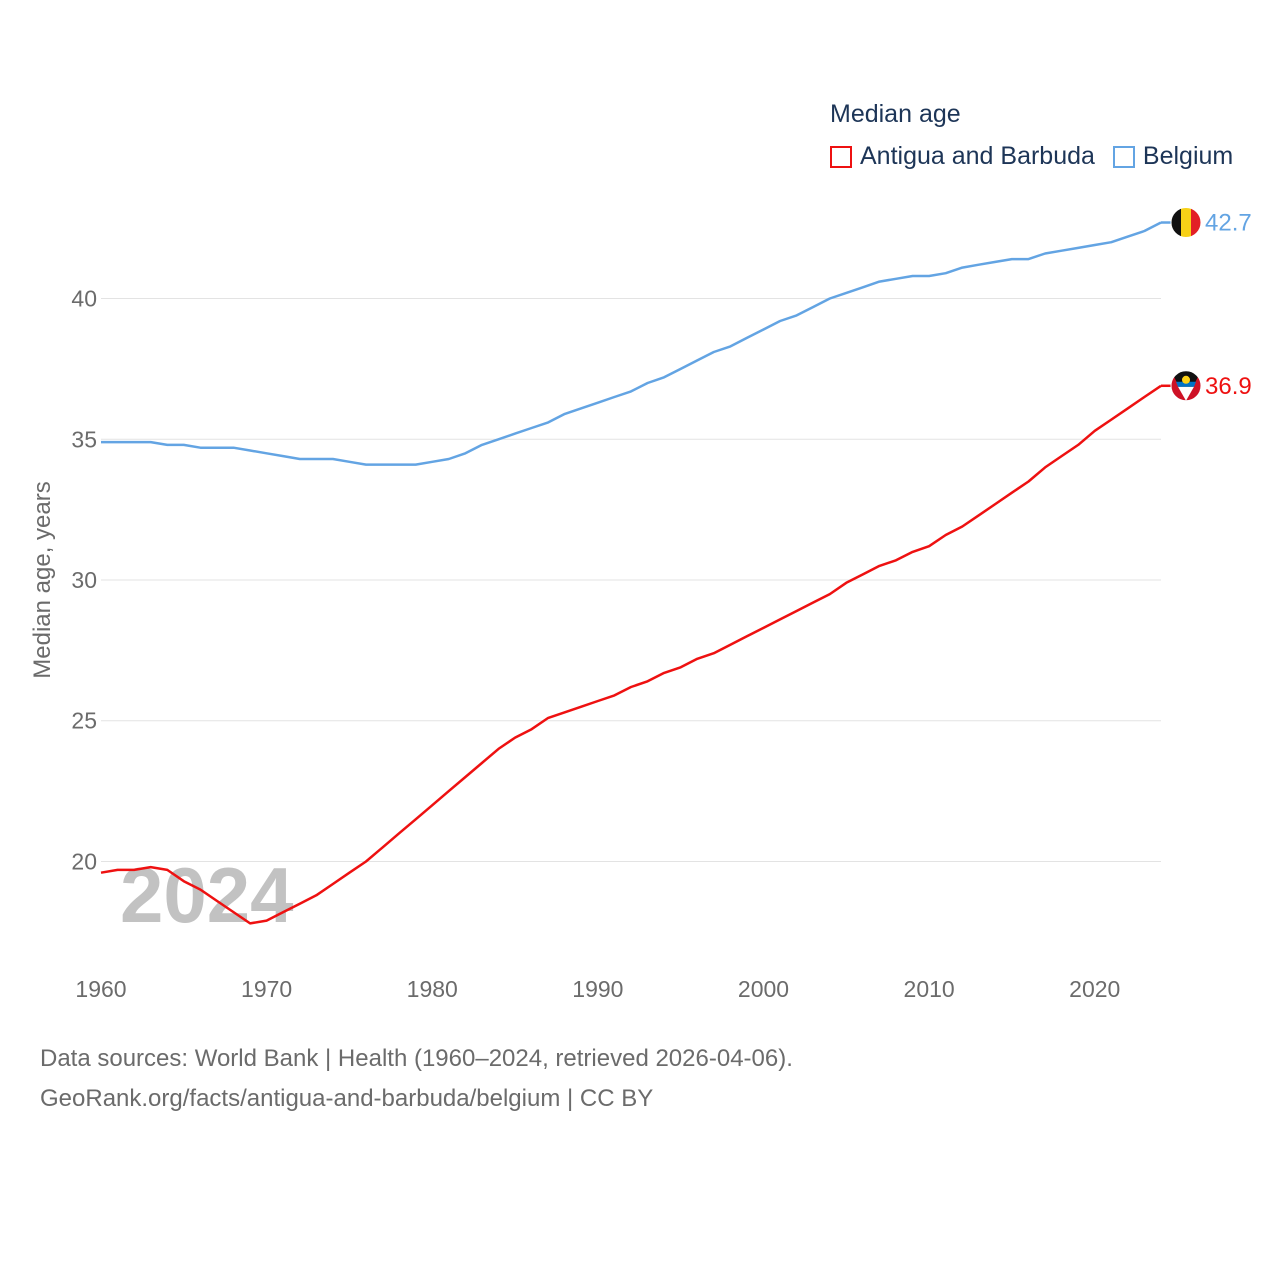 The height and width of the screenshot is (1280, 1280). I want to click on x-tick-label: 1980, so click(432, 989).